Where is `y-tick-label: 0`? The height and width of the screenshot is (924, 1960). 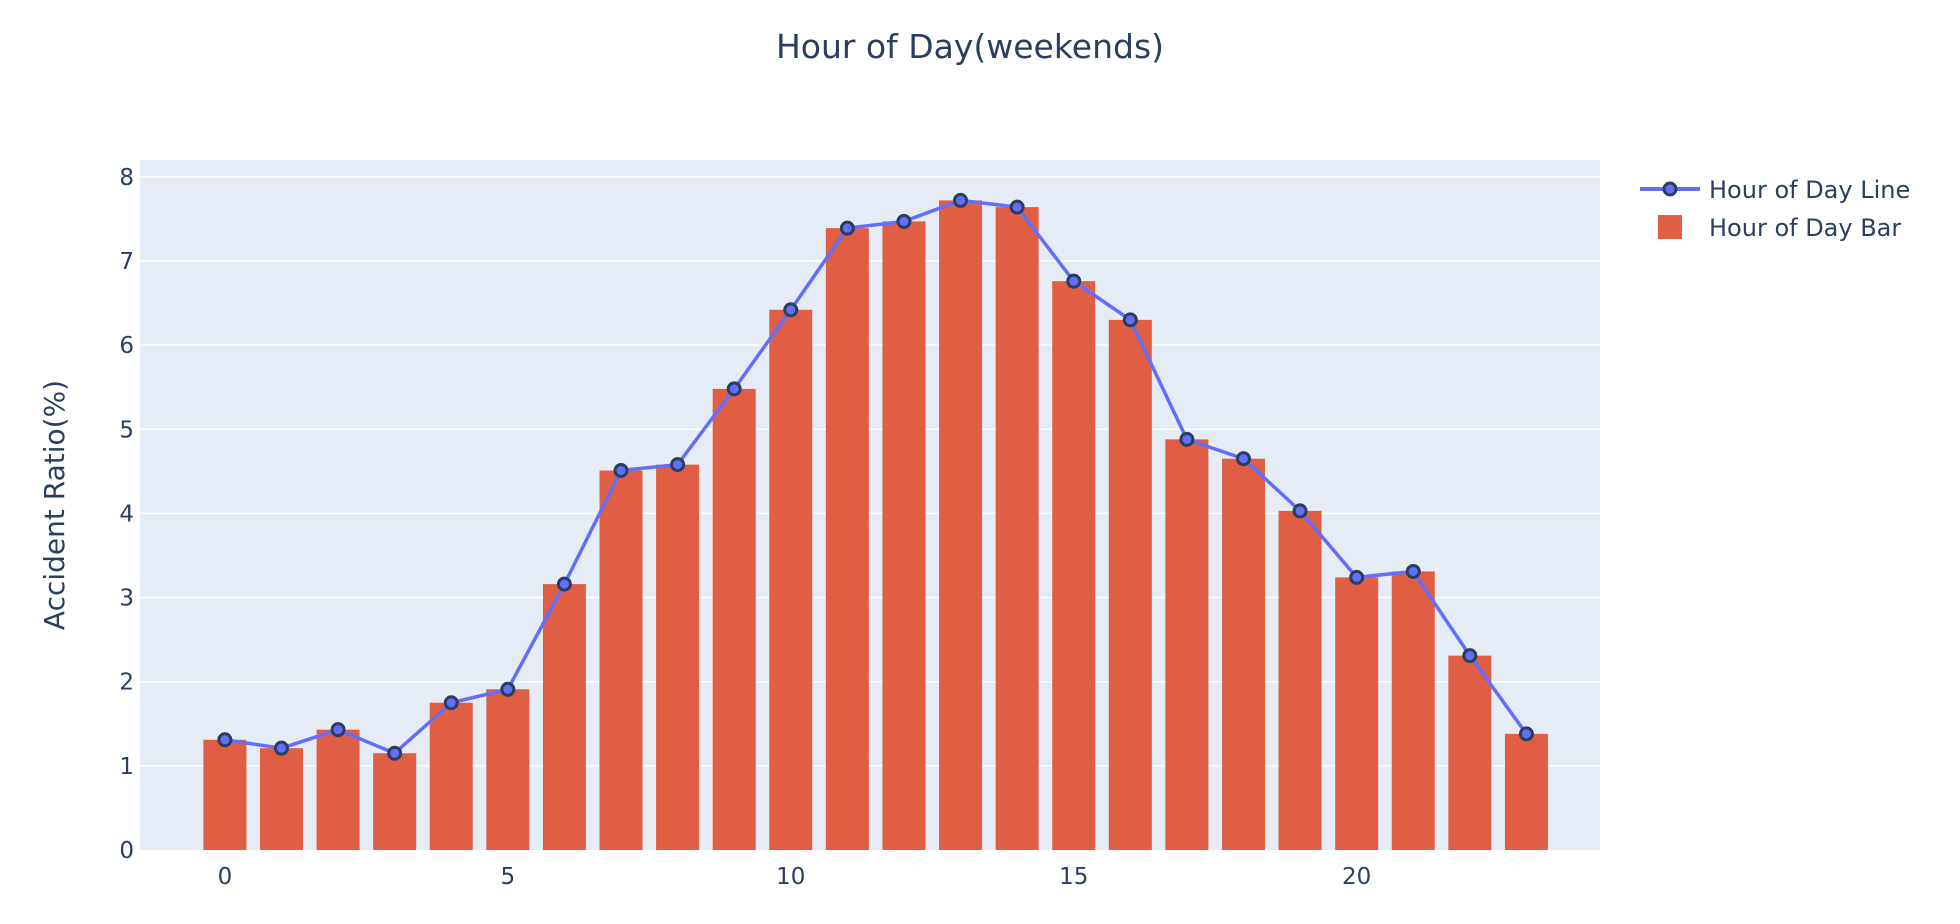 y-tick-label: 0 is located at coordinates (126, 851).